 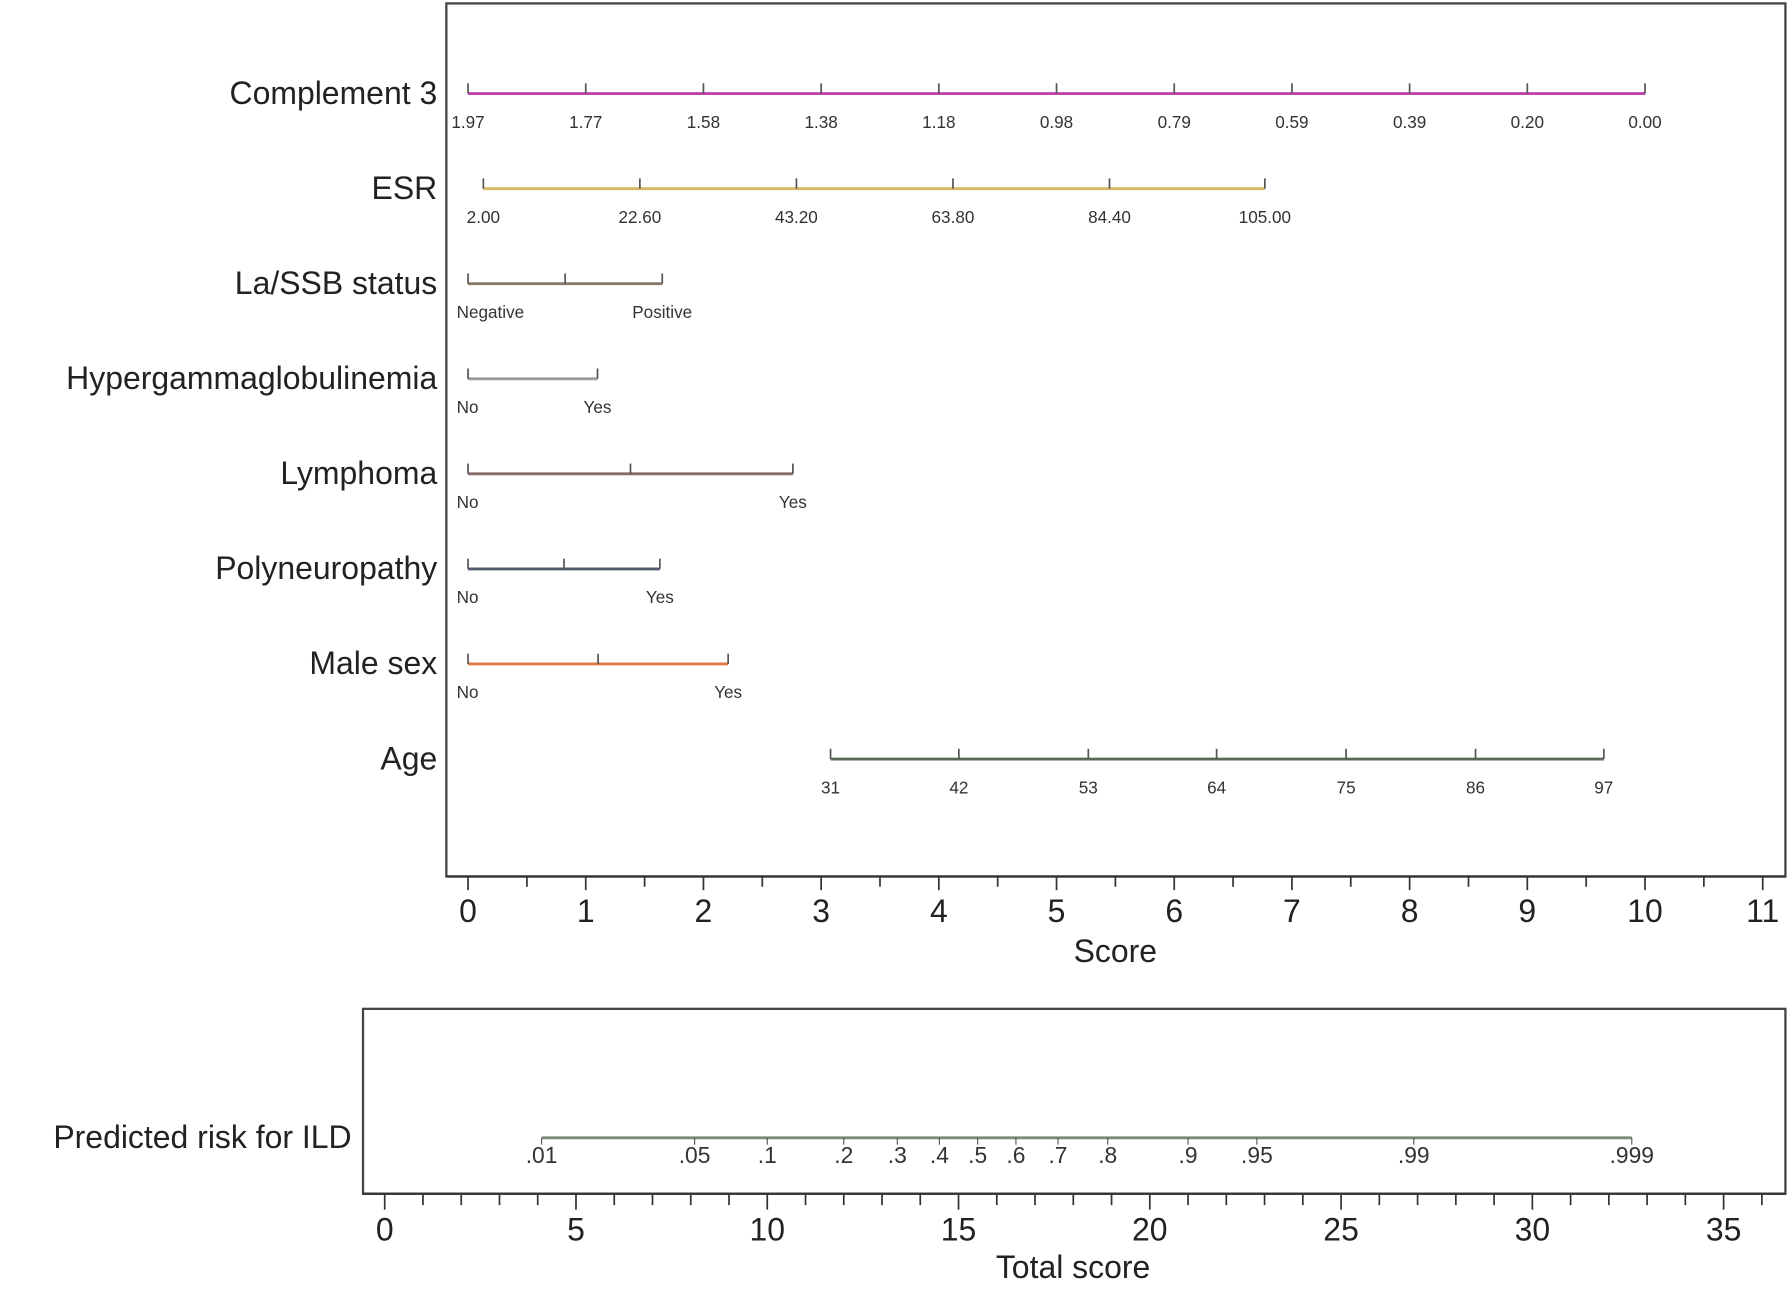 What do you see at coordinates (543, 483) in the screenshot?
I see `variable-row-lymphoma: Lymphoma No Yes` at bounding box center [543, 483].